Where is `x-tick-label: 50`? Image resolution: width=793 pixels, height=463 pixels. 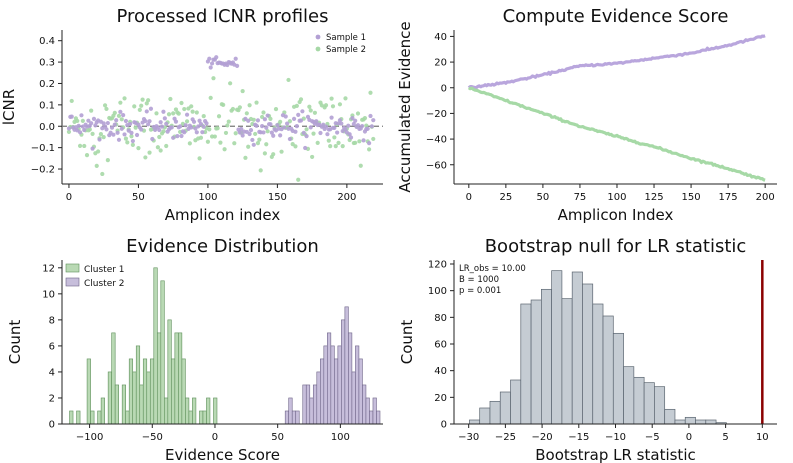 x-tick-label: 50 is located at coordinates (277, 437).